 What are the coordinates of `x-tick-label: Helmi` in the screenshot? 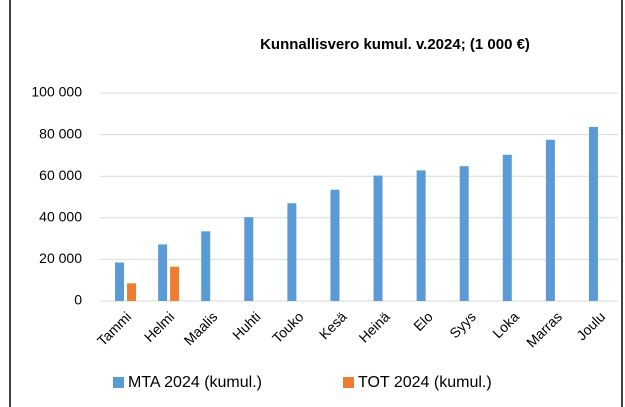 It's located at (159, 326).